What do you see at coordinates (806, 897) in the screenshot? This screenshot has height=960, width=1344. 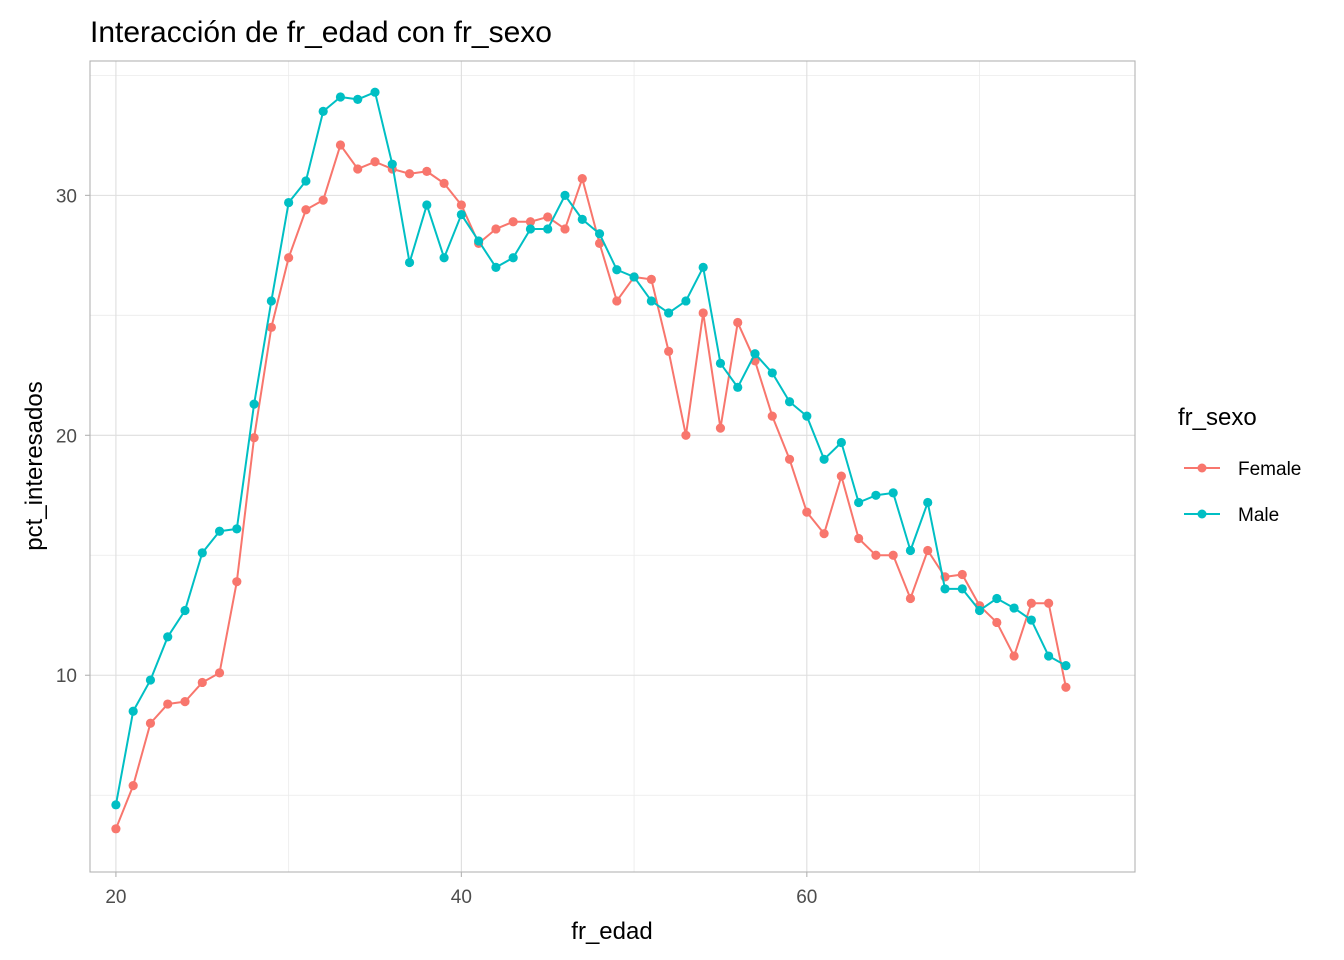 I see `x-tick-label: 60` at bounding box center [806, 897].